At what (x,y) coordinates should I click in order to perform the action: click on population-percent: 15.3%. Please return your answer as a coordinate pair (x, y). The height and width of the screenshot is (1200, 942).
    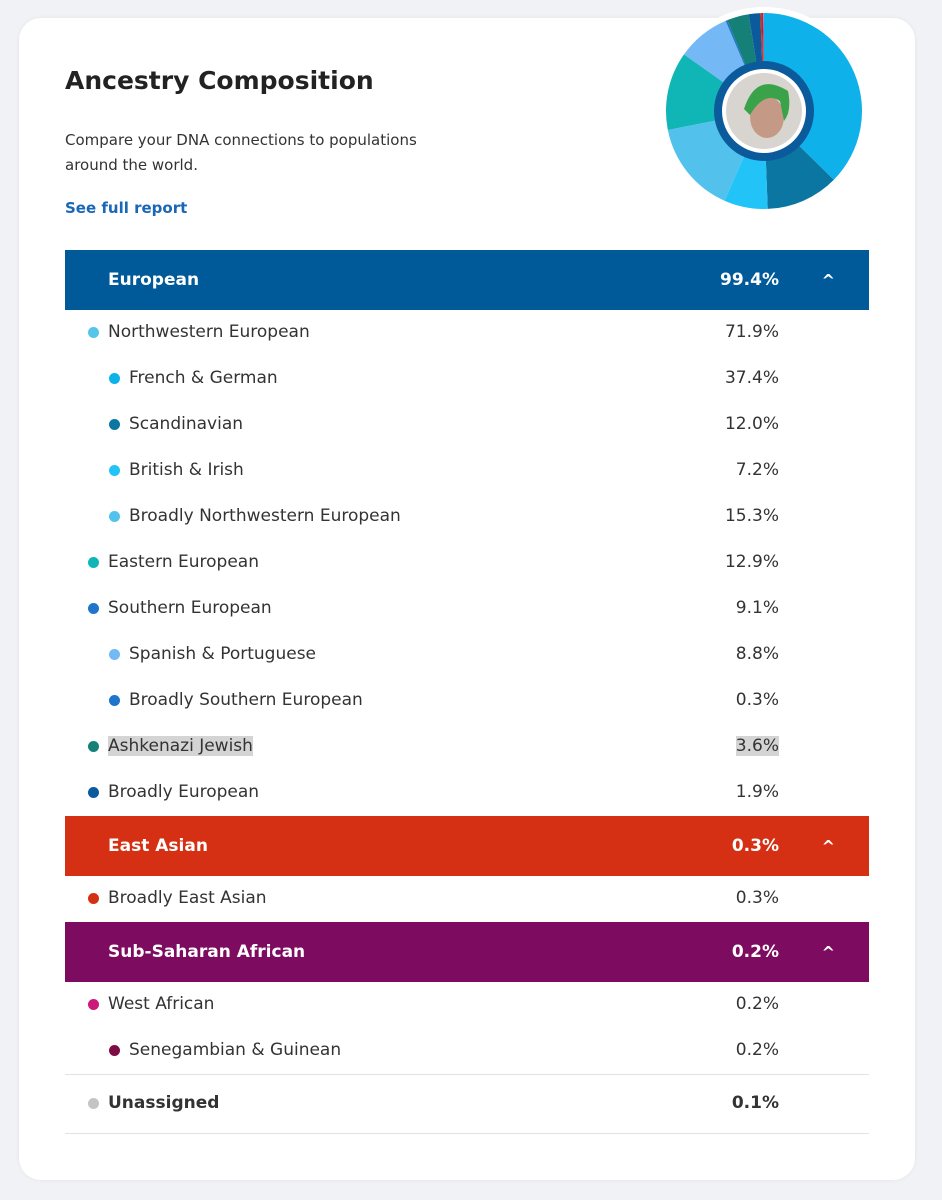
    Looking at the image, I should click on (751, 516).